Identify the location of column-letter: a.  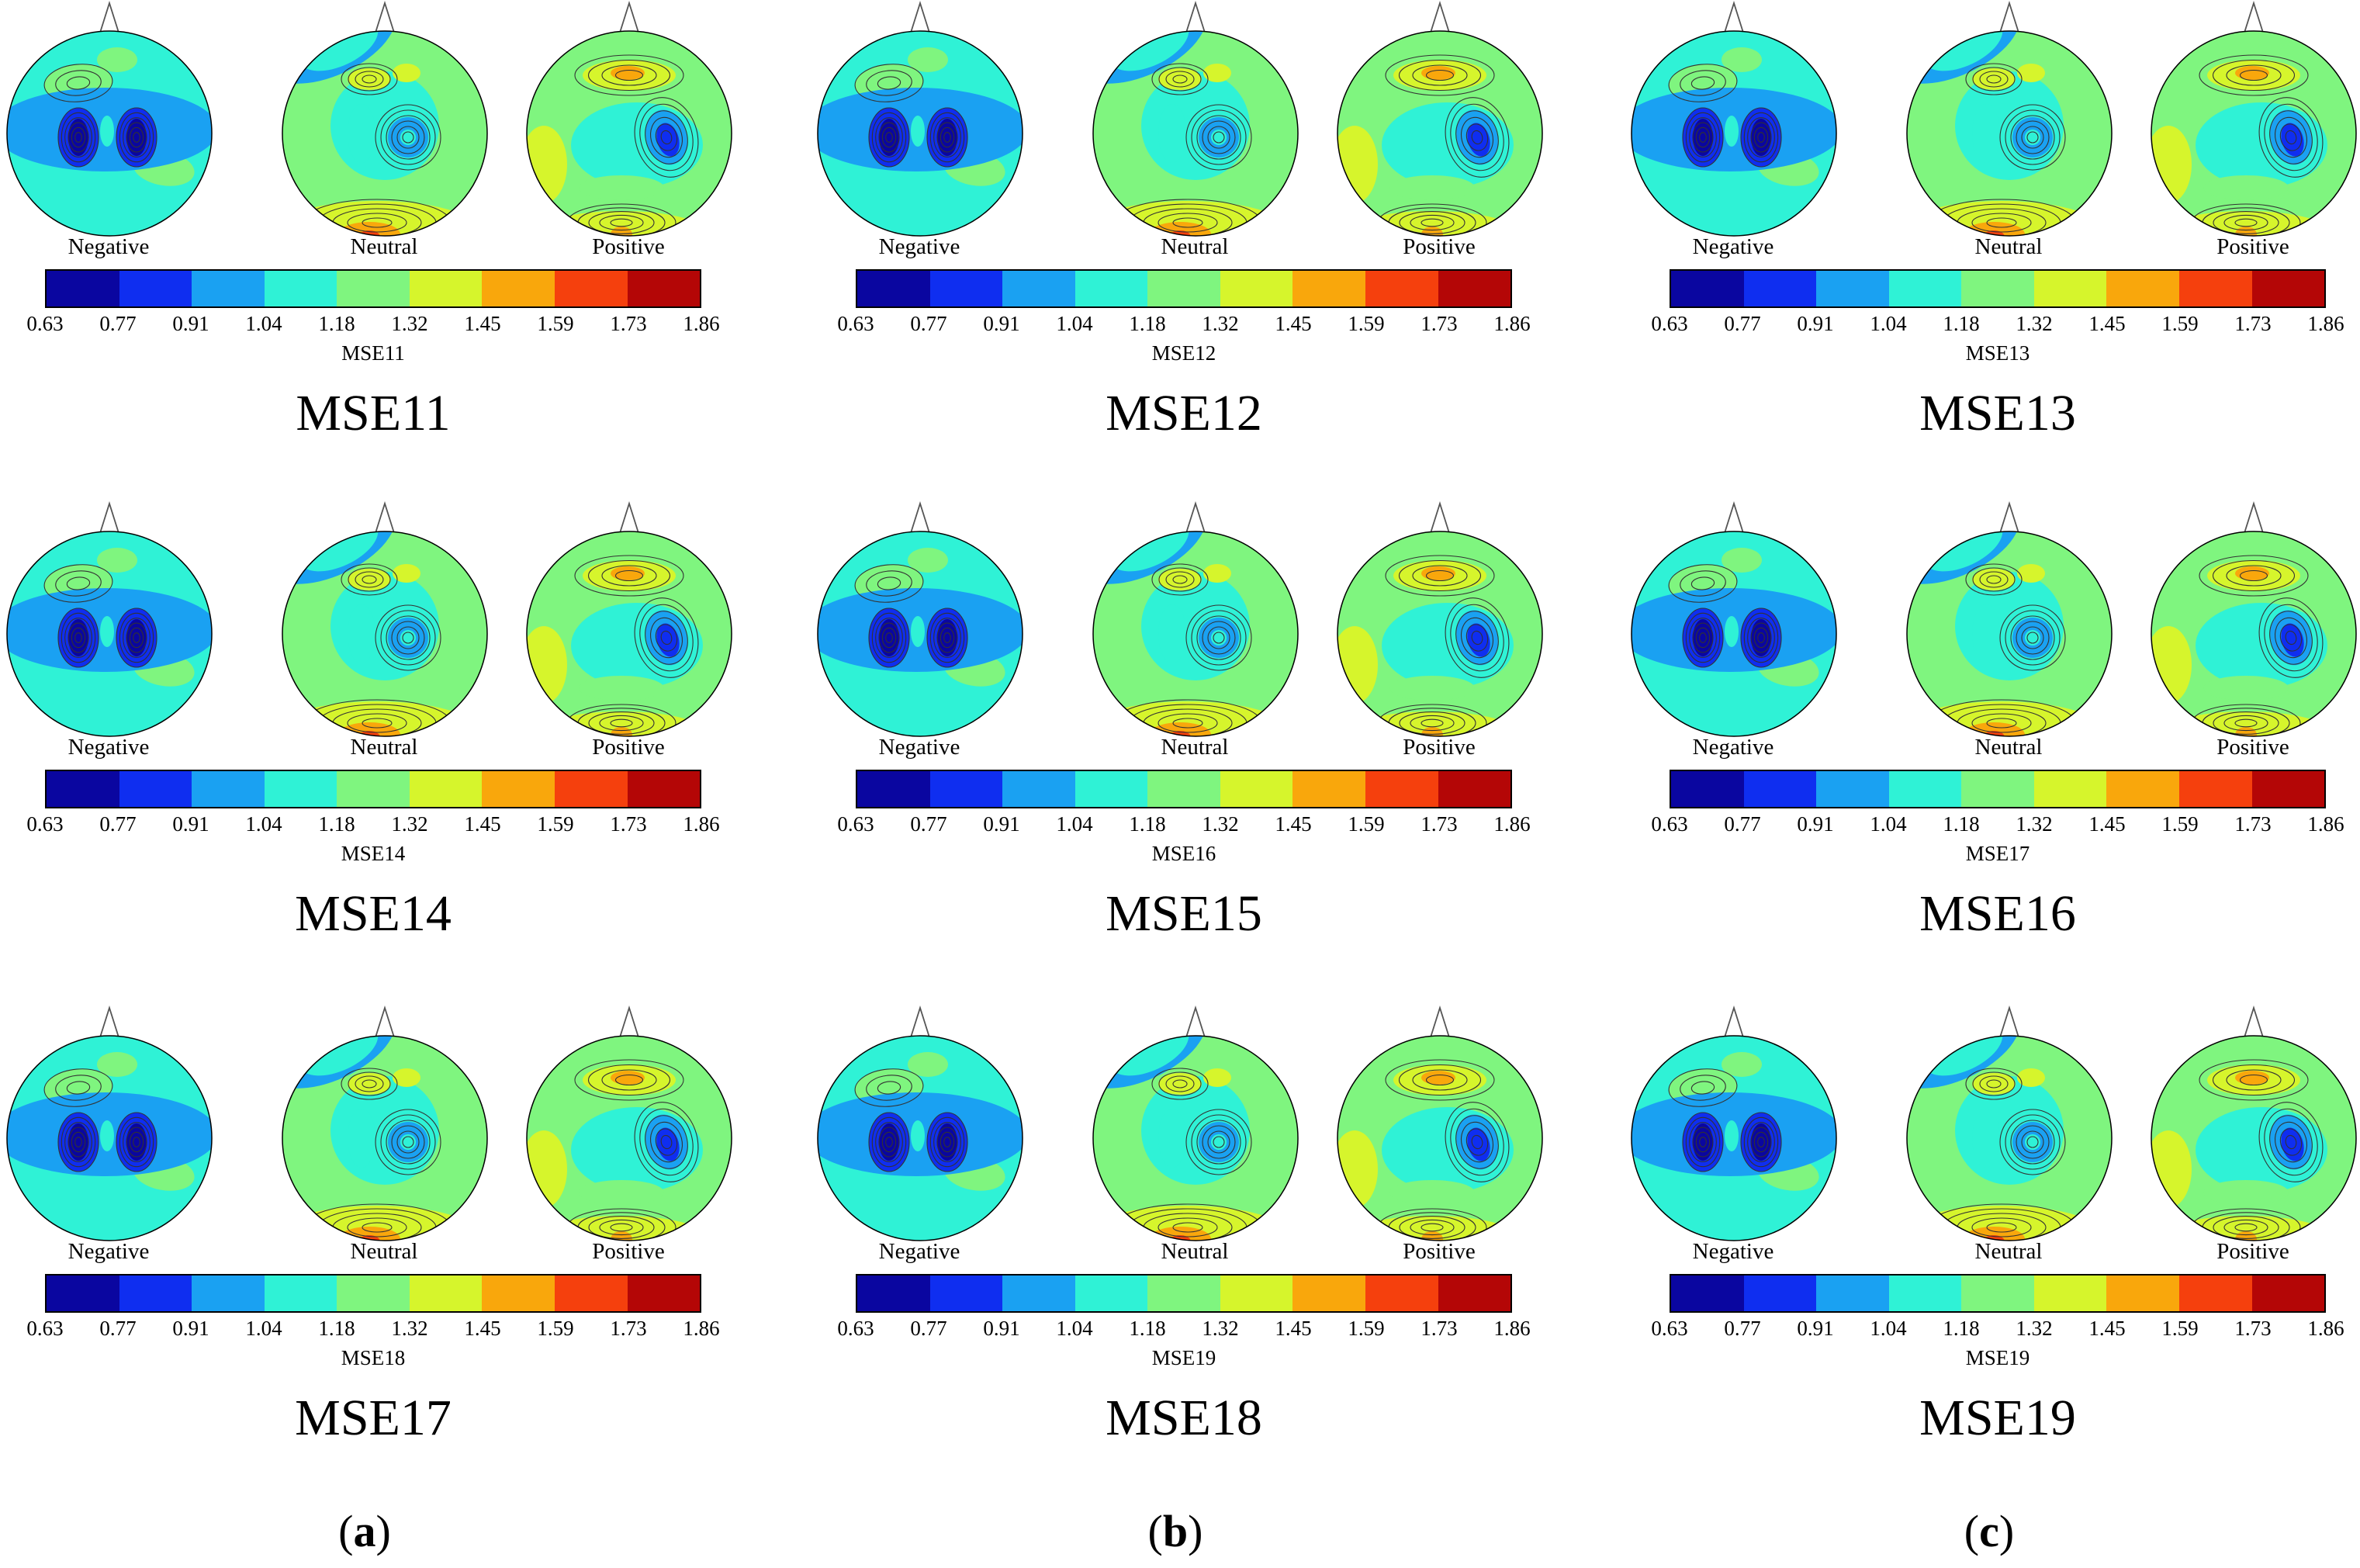
(364, 1531).